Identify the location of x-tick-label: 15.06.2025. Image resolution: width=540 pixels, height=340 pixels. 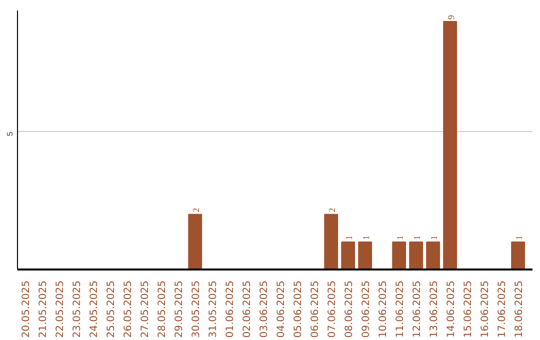
(468, 309).